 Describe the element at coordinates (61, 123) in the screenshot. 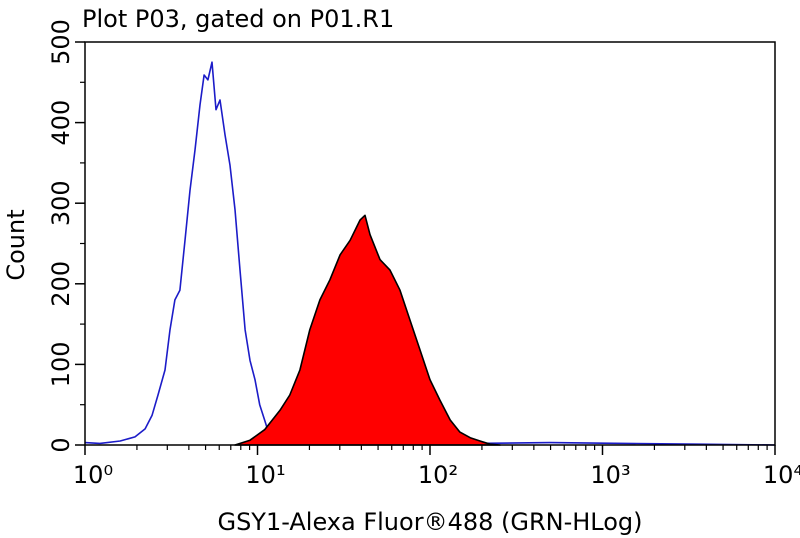

I see `y-tick-label: 400` at that location.